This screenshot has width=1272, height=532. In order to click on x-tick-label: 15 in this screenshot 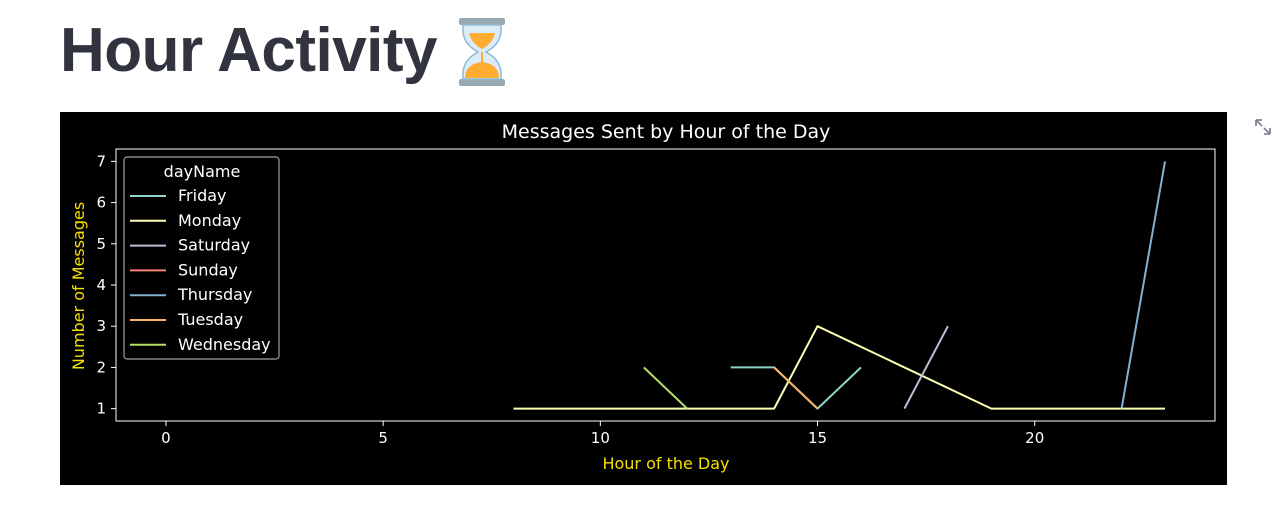, I will do `click(817, 438)`.